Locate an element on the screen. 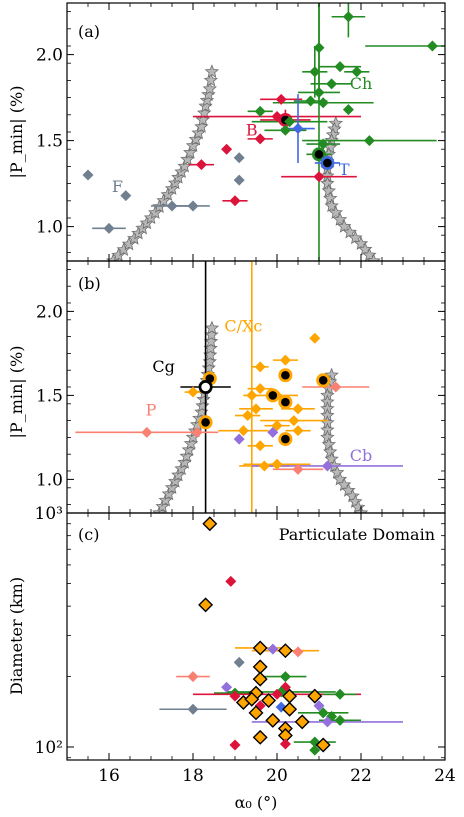  x-tick-label: 20 is located at coordinates (277, 776).